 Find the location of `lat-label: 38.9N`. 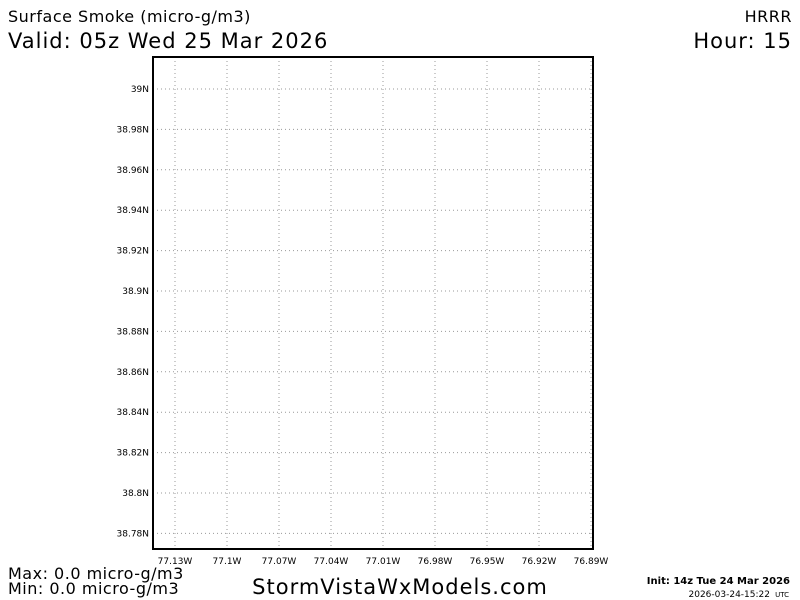

lat-label: 38.9N is located at coordinates (135, 292).